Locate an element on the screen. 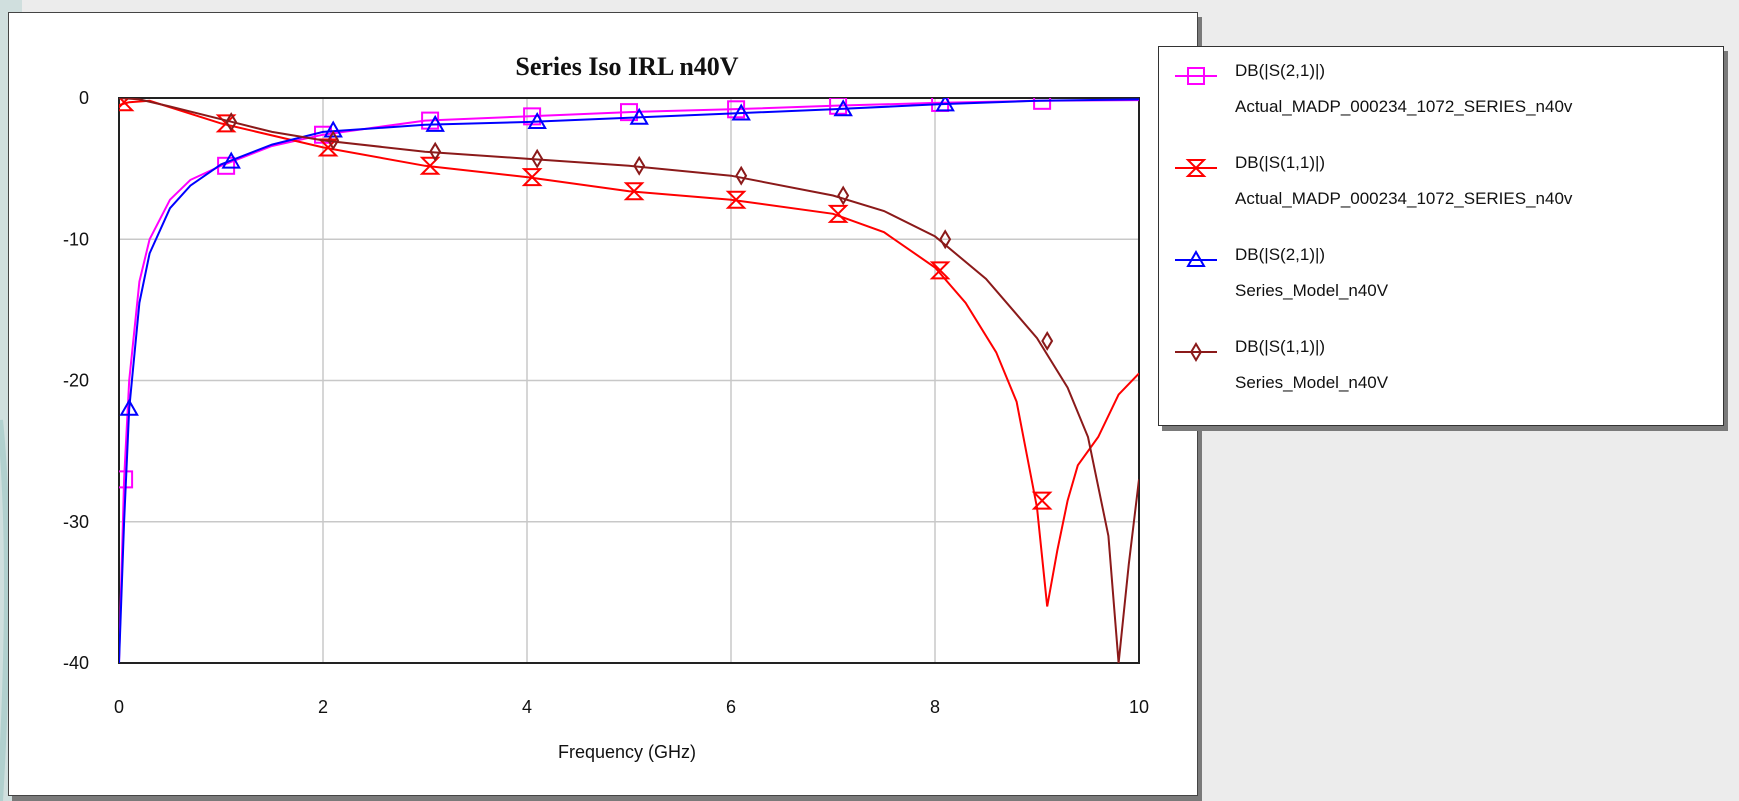 The image size is (1739, 801). y-tick-label: -10 is located at coordinates (76, 239).